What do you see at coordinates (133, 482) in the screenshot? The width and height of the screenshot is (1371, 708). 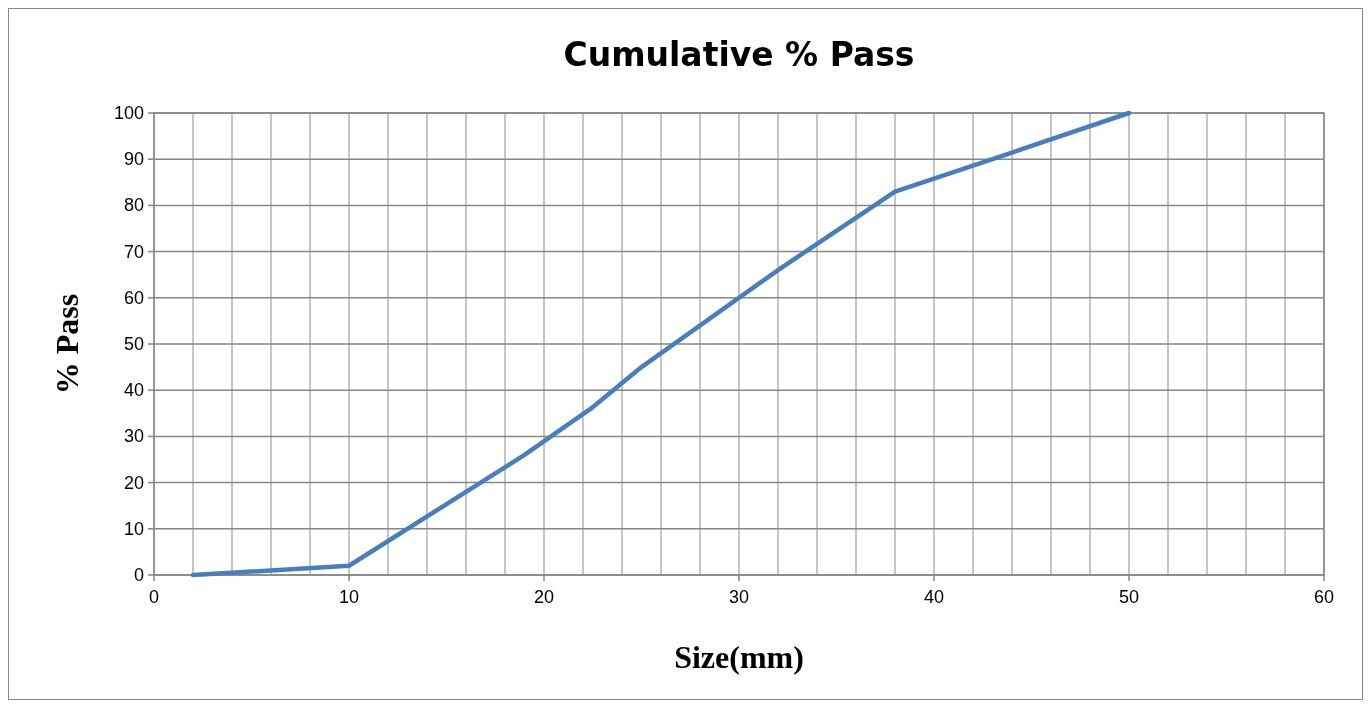 I see `y-tick-label: 20` at bounding box center [133, 482].